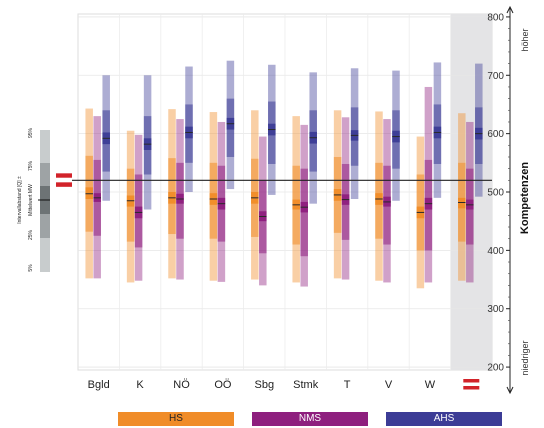 This screenshot has width=544, height=428. Describe the element at coordinates (430, 385) in the screenshot. I see `x-label-8: W` at that location.